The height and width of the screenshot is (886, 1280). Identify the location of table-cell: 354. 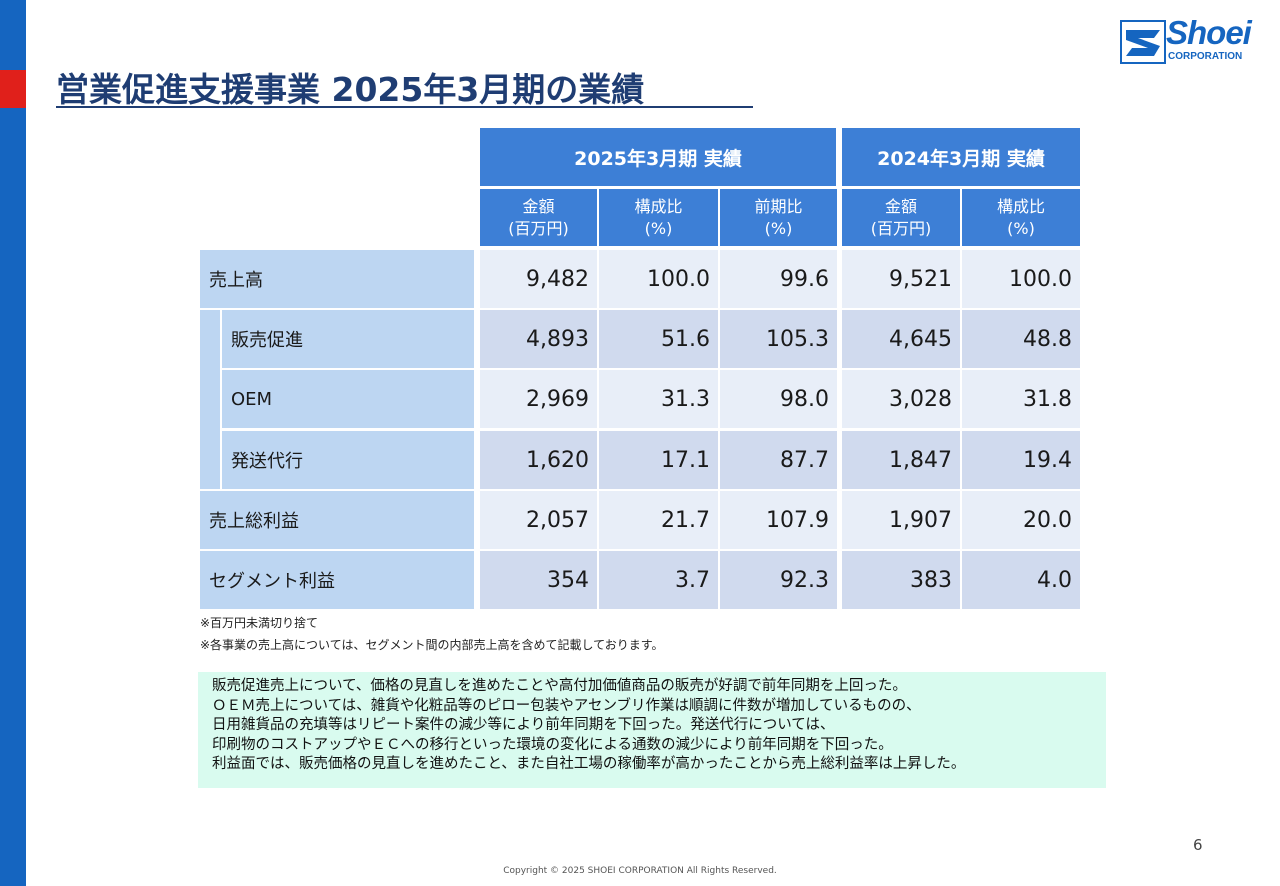
(538, 580).